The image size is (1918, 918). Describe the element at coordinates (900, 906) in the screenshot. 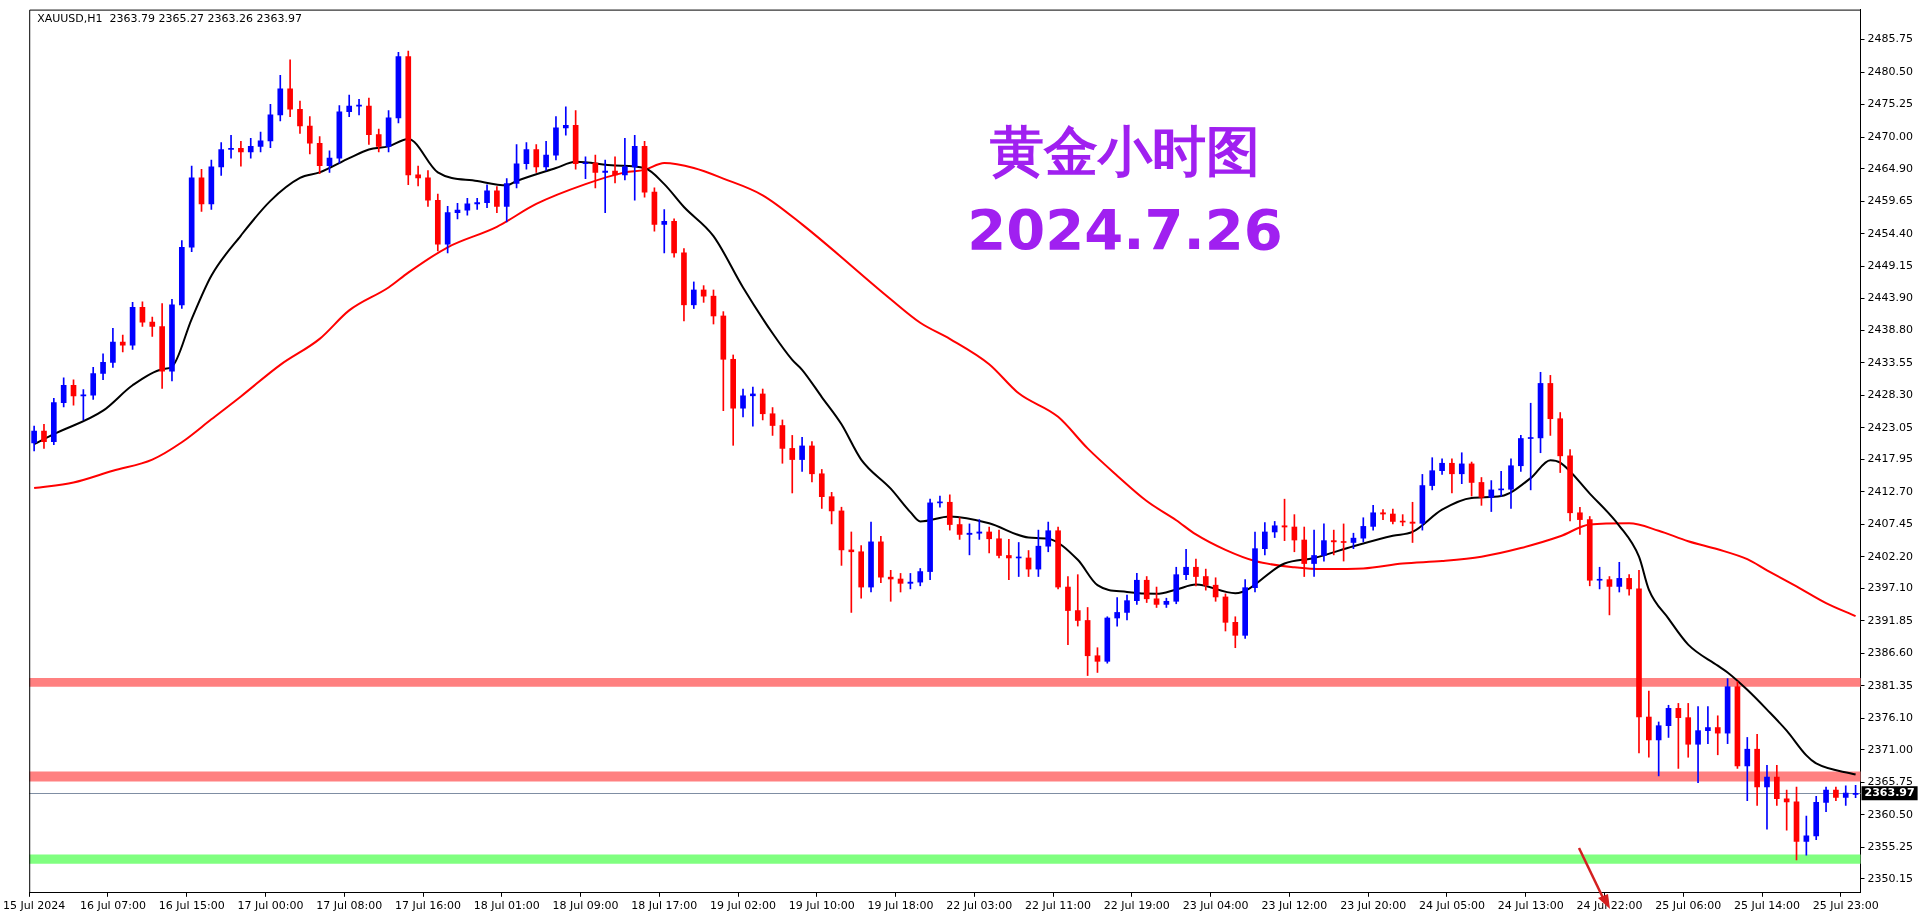

I see `x-tick-label: 19 Jul 18:00` at that location.